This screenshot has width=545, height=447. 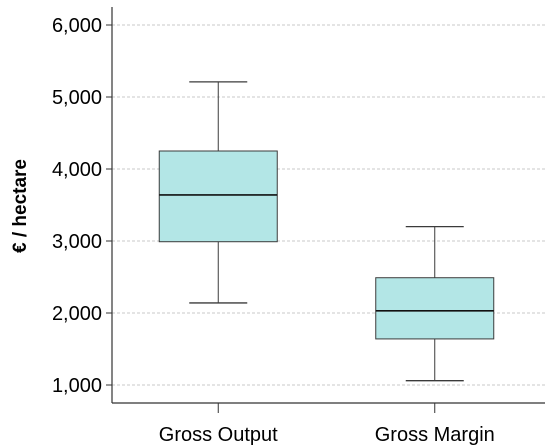 What do you see at coordinates (20, 206) in the screenshot?
I see `y-axis-title: € / hectare` at bounding box center [20, 206].